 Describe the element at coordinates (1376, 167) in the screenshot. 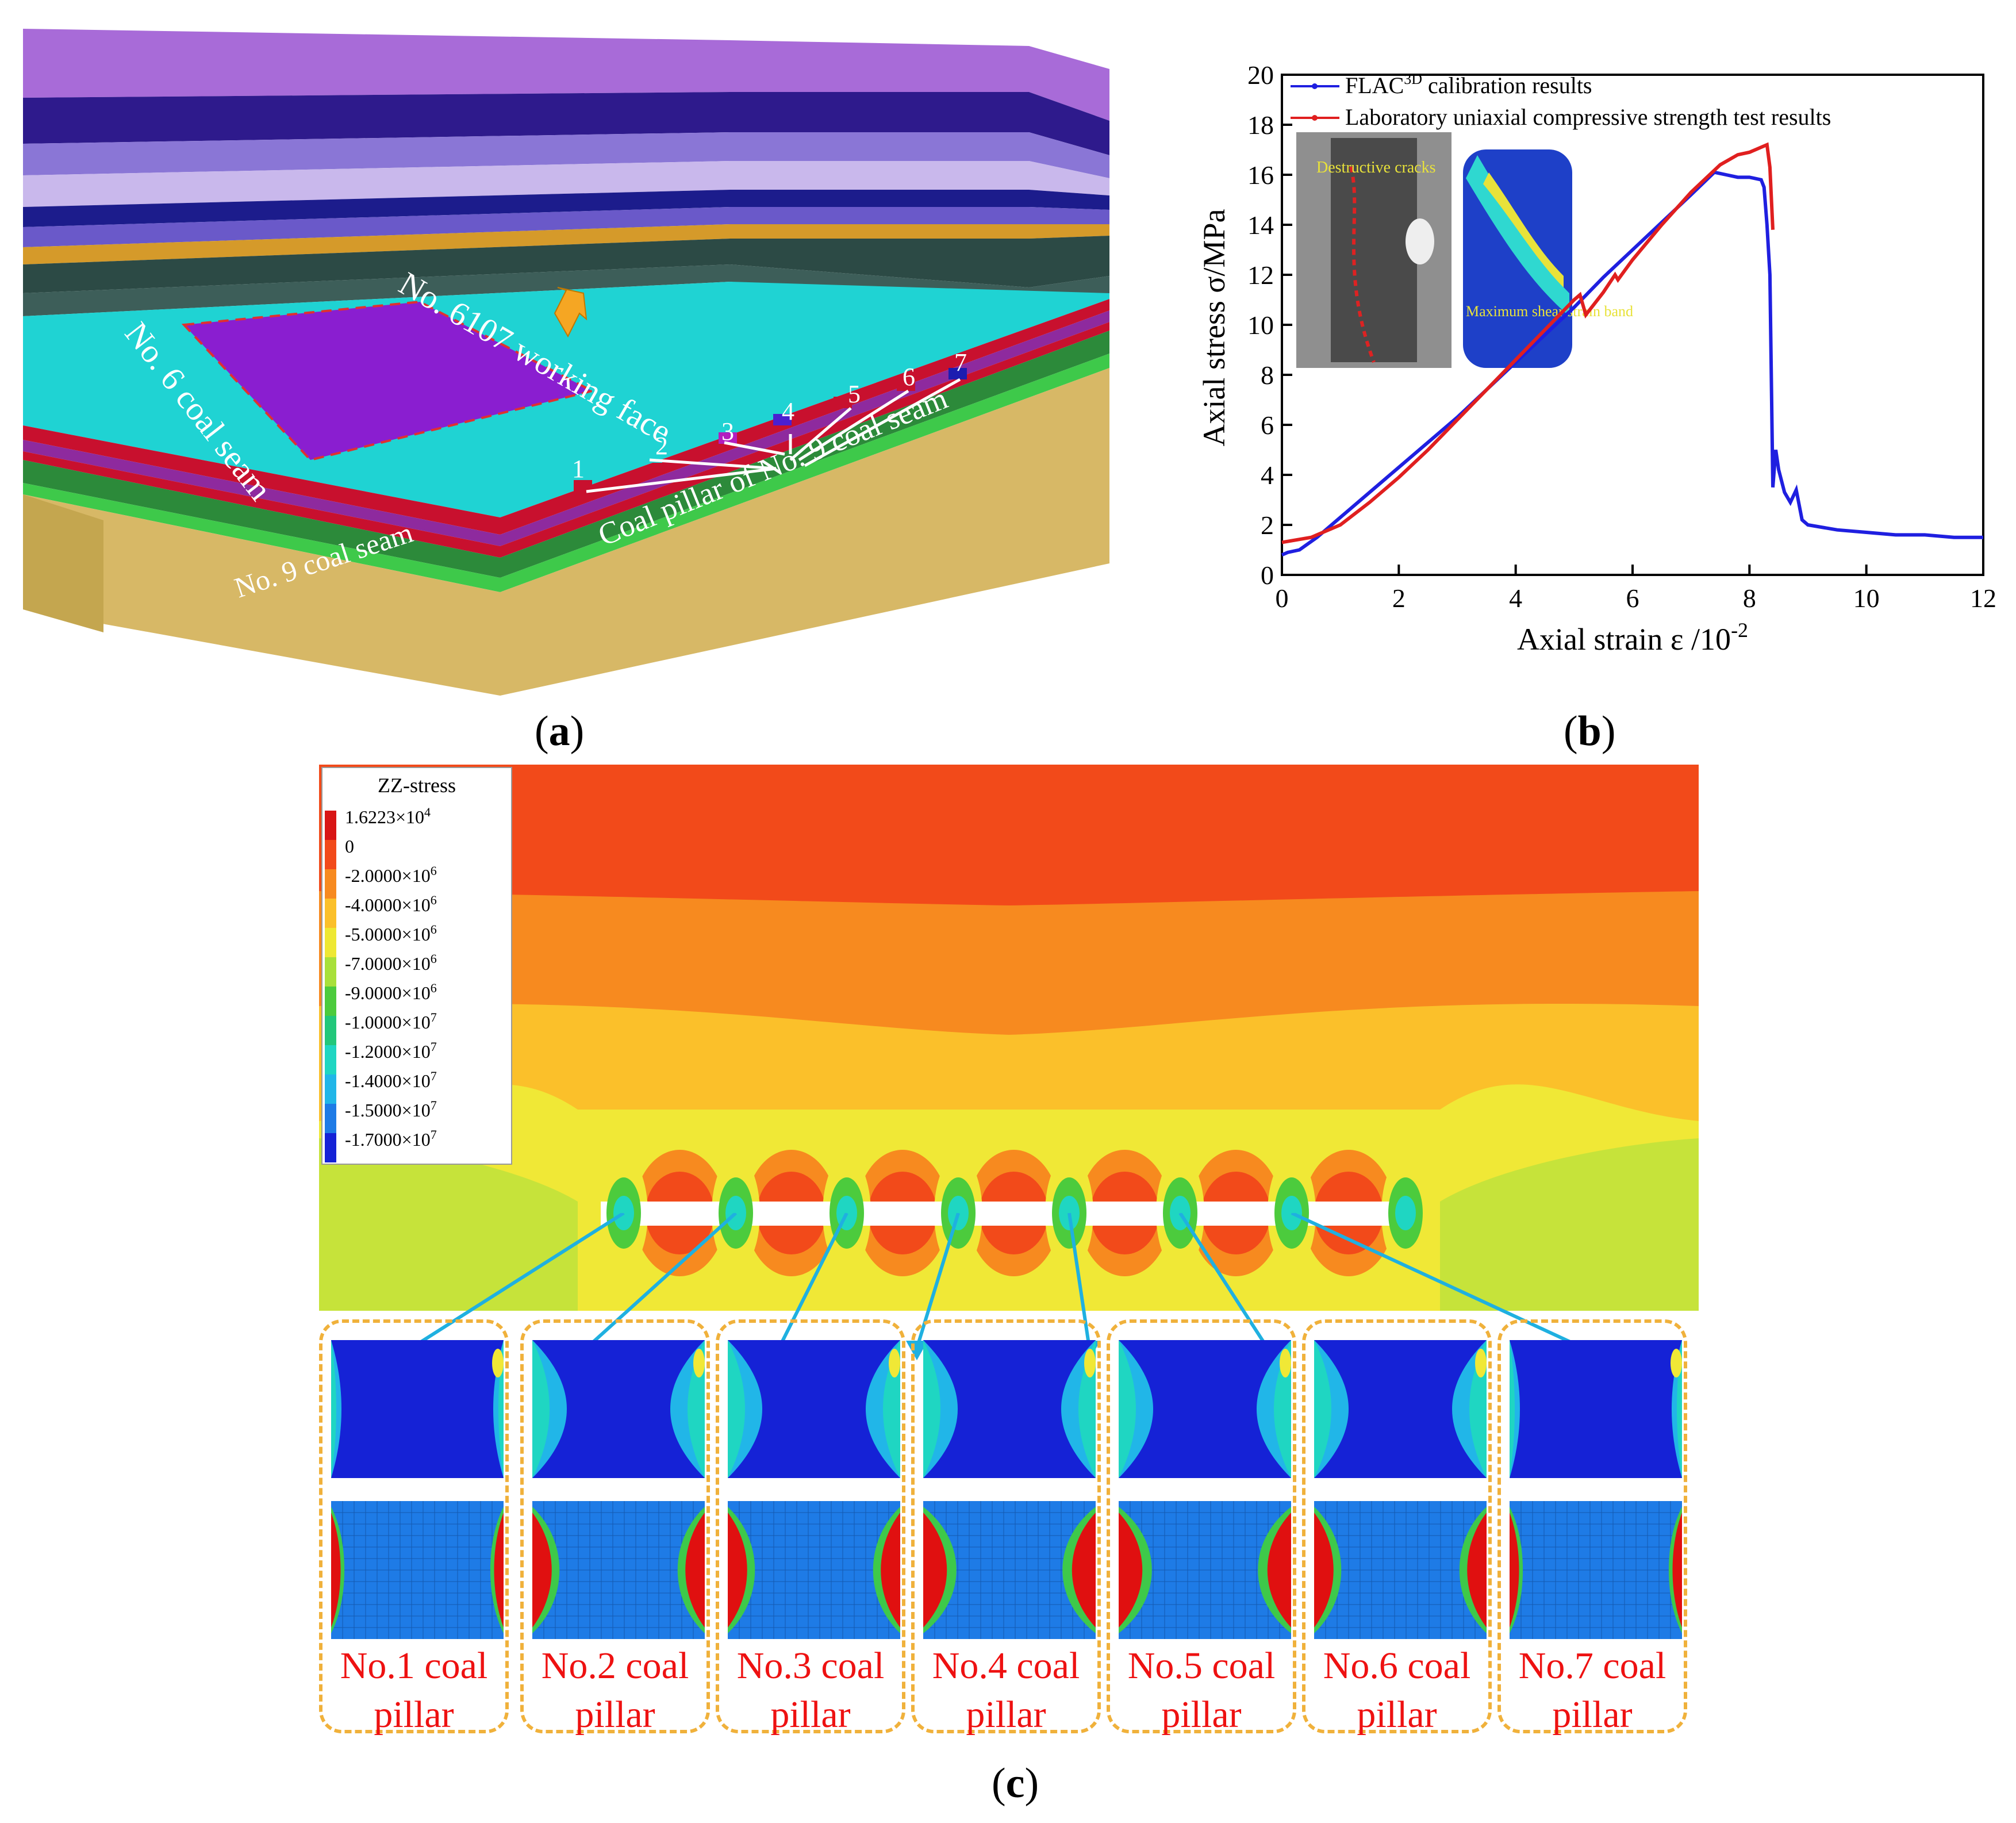

I see `inset-label-cracks: Destructive cracks` at that location.